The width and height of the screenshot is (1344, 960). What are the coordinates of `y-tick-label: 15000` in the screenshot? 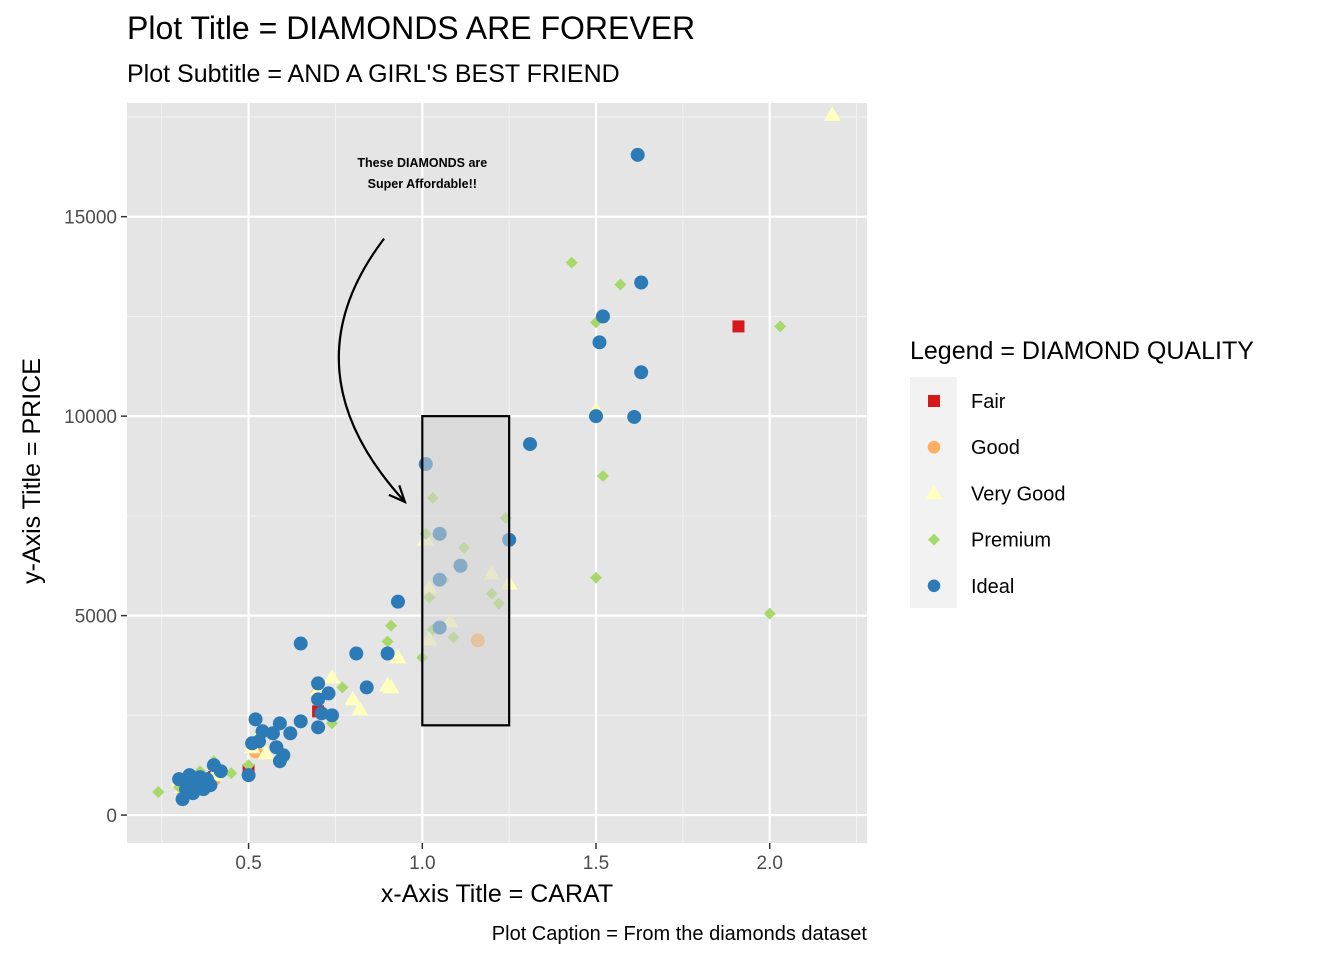 It's located at (90, 218).